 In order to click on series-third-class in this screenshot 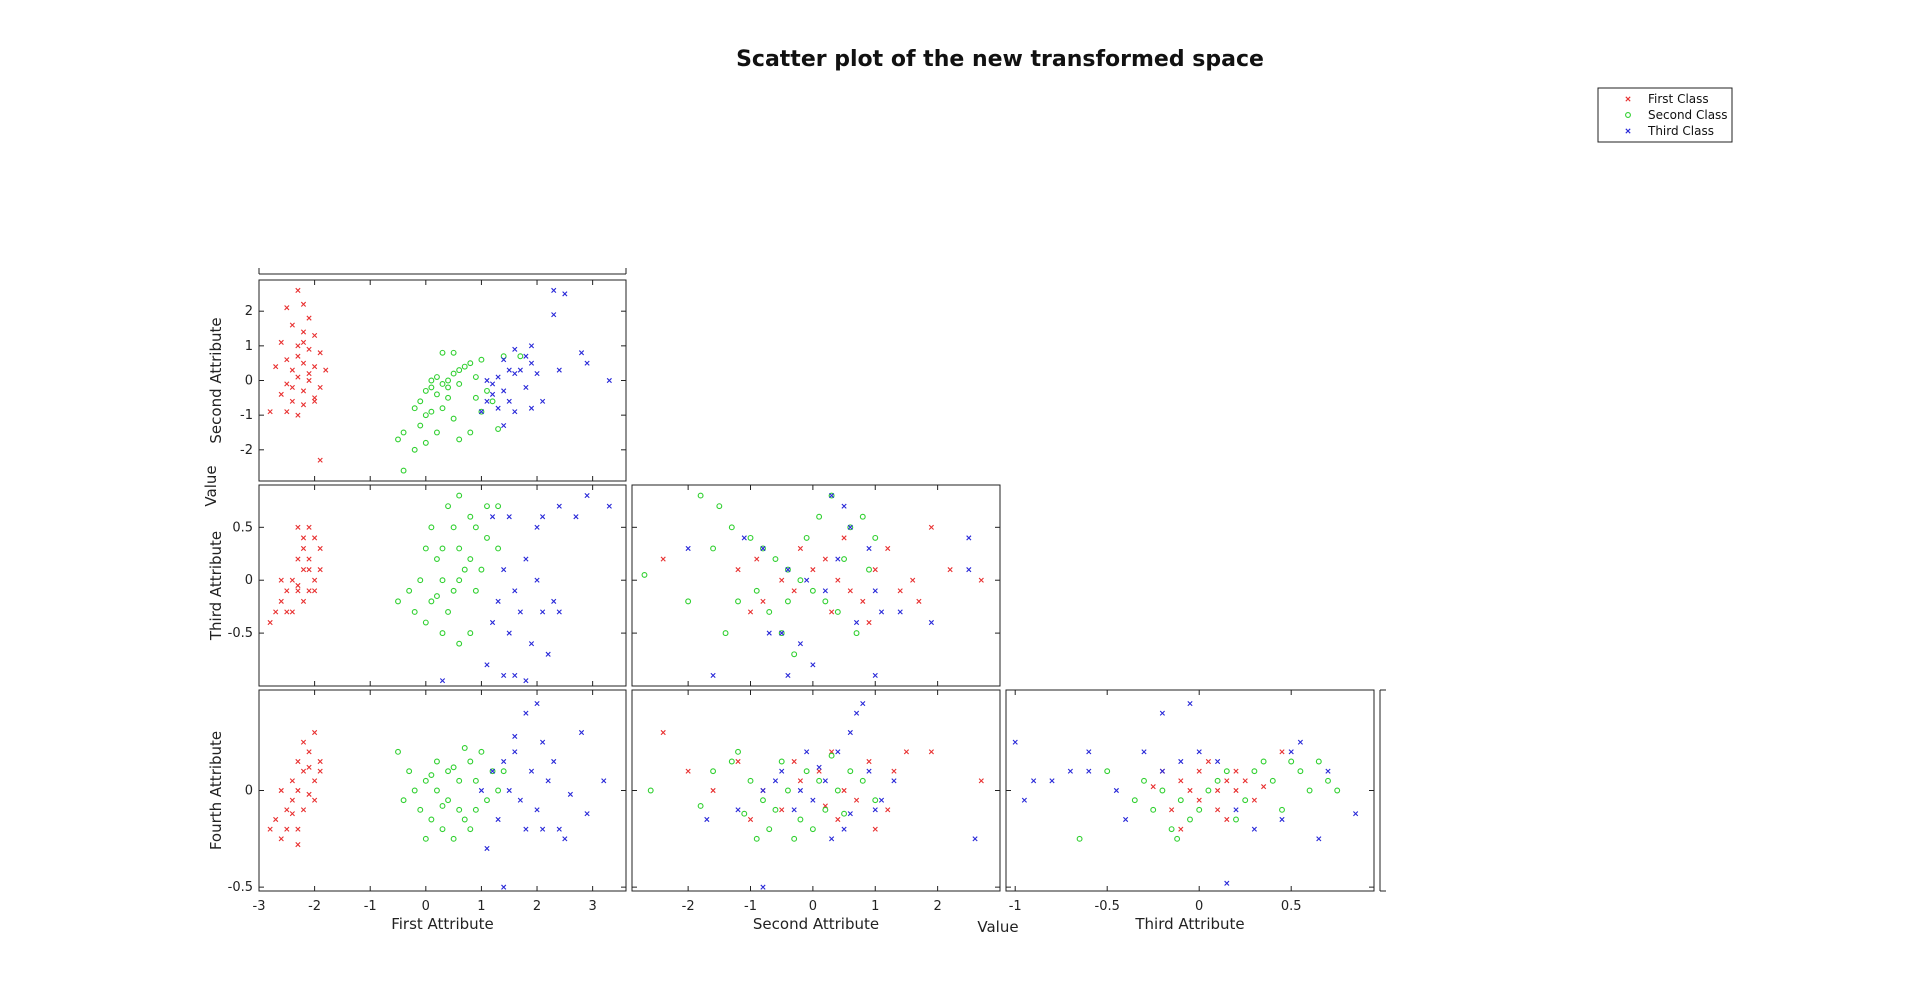, I will do `click(841, 795)`.